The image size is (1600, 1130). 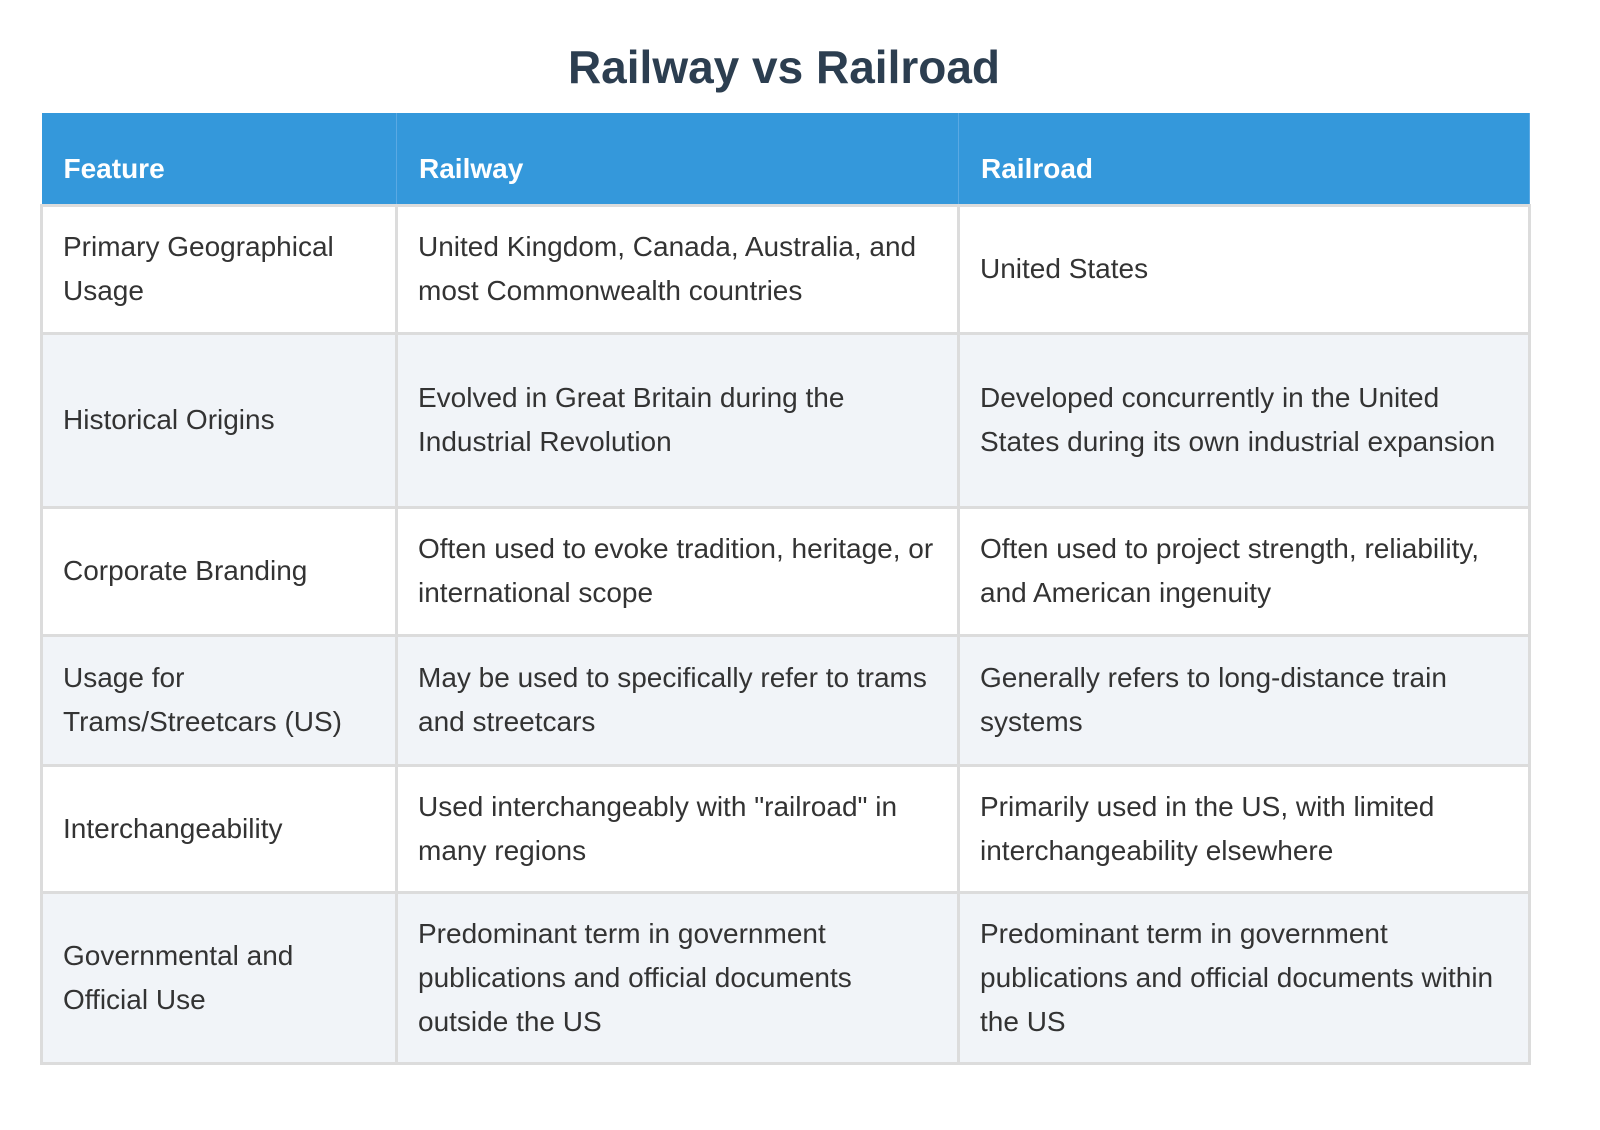 I want to click on cell-feature: Interchangeability, so click(x=219, y=828).